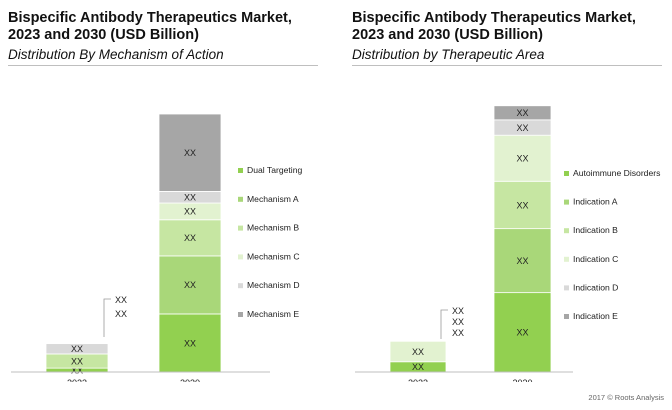 This screenshot has height=410, width=672. I want to click on legend-entry: Indication A, so click(595, 202).